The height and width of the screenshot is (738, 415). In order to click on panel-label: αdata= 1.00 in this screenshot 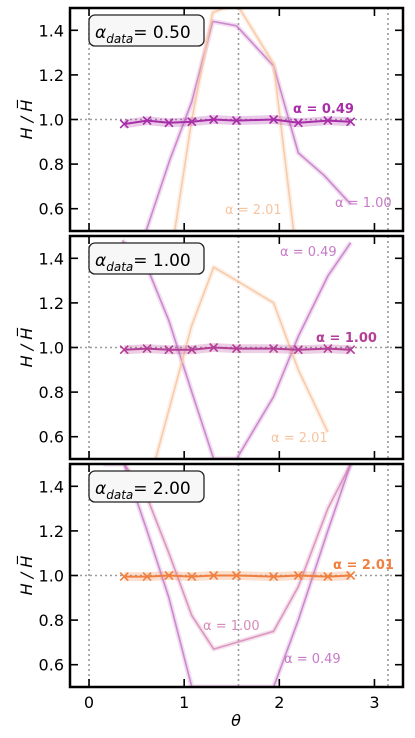, I will do `click(143, 262)`.